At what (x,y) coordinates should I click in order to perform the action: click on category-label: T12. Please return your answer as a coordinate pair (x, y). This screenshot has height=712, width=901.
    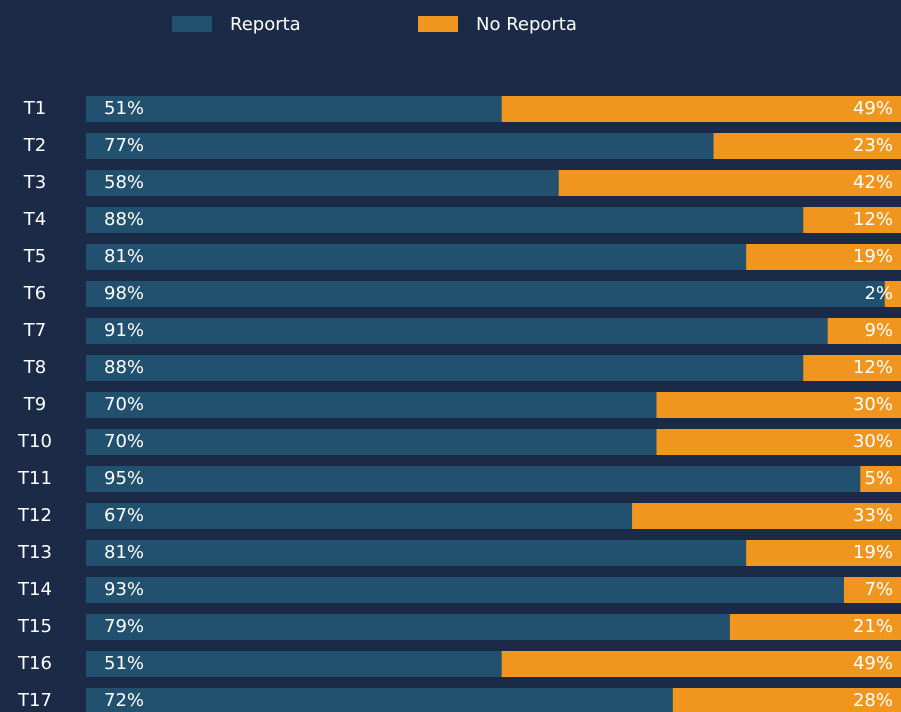
    Looking at the image, I should click on (34, 515).